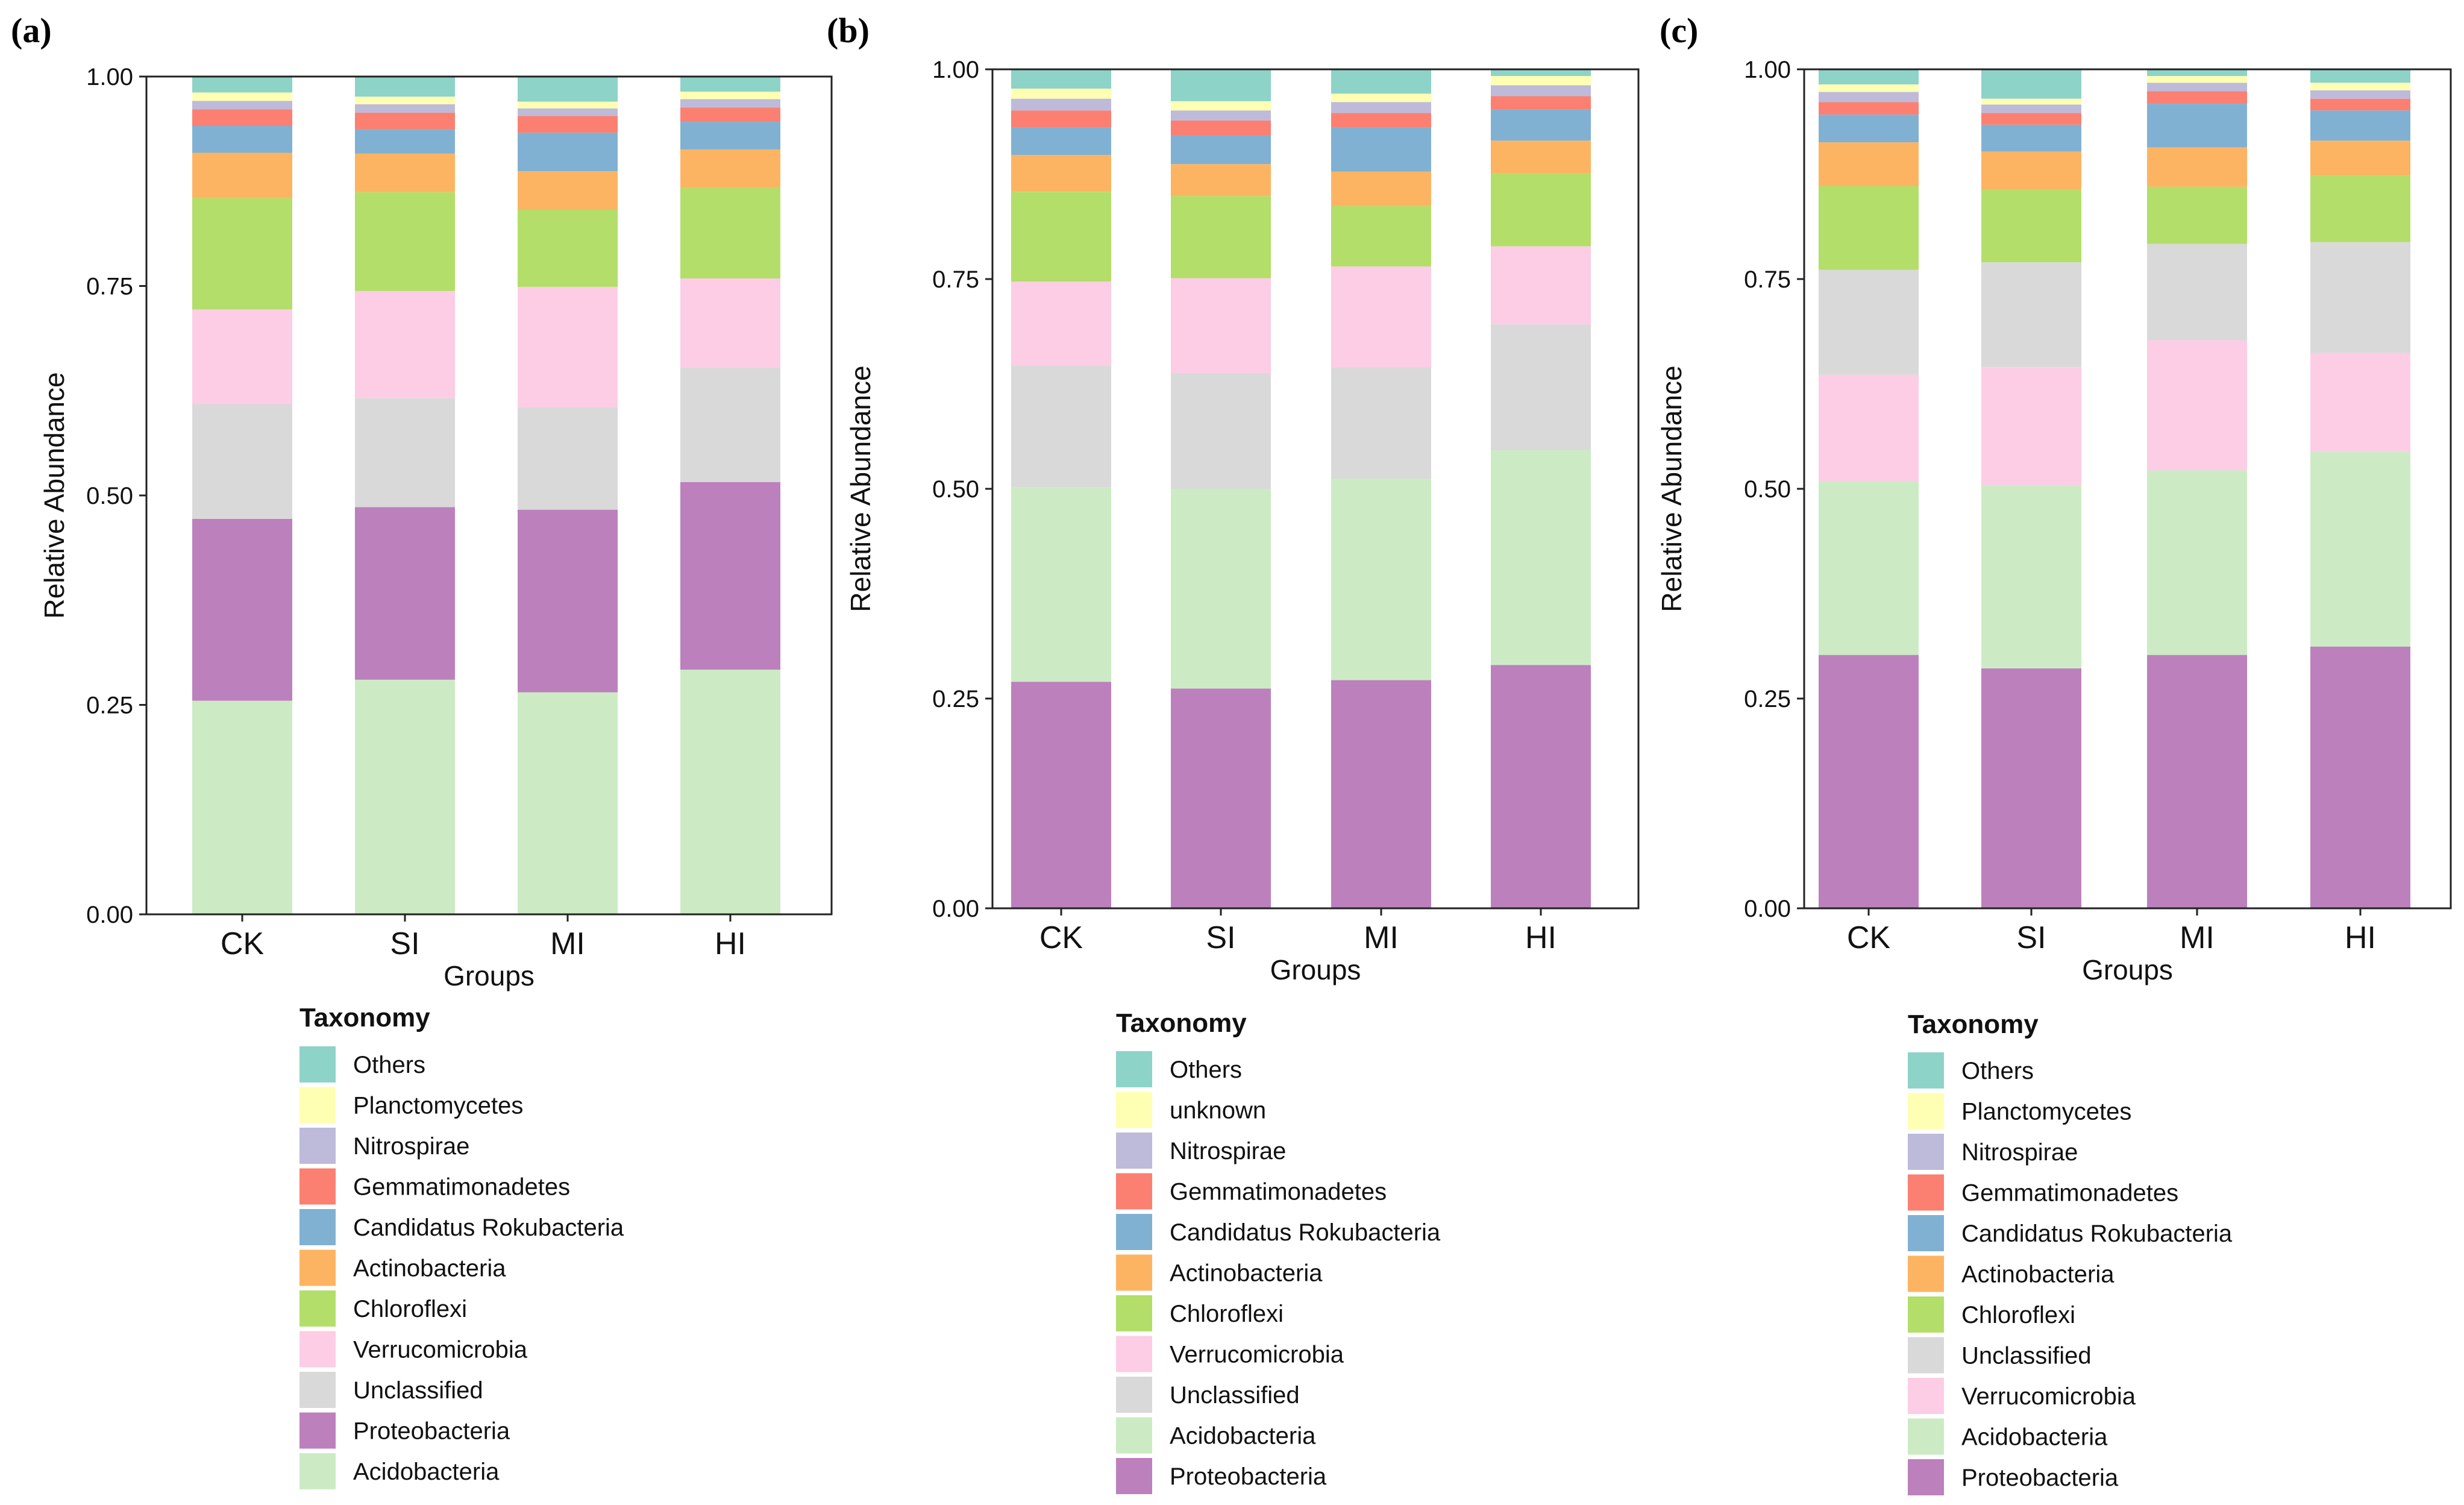 The width and height of the screenshot is (2464, 1505). What do you see at coordinates (1767, 279) in the screenshot?
I see `y-tick-label: 0.75` at bounding box center [1767, 279].